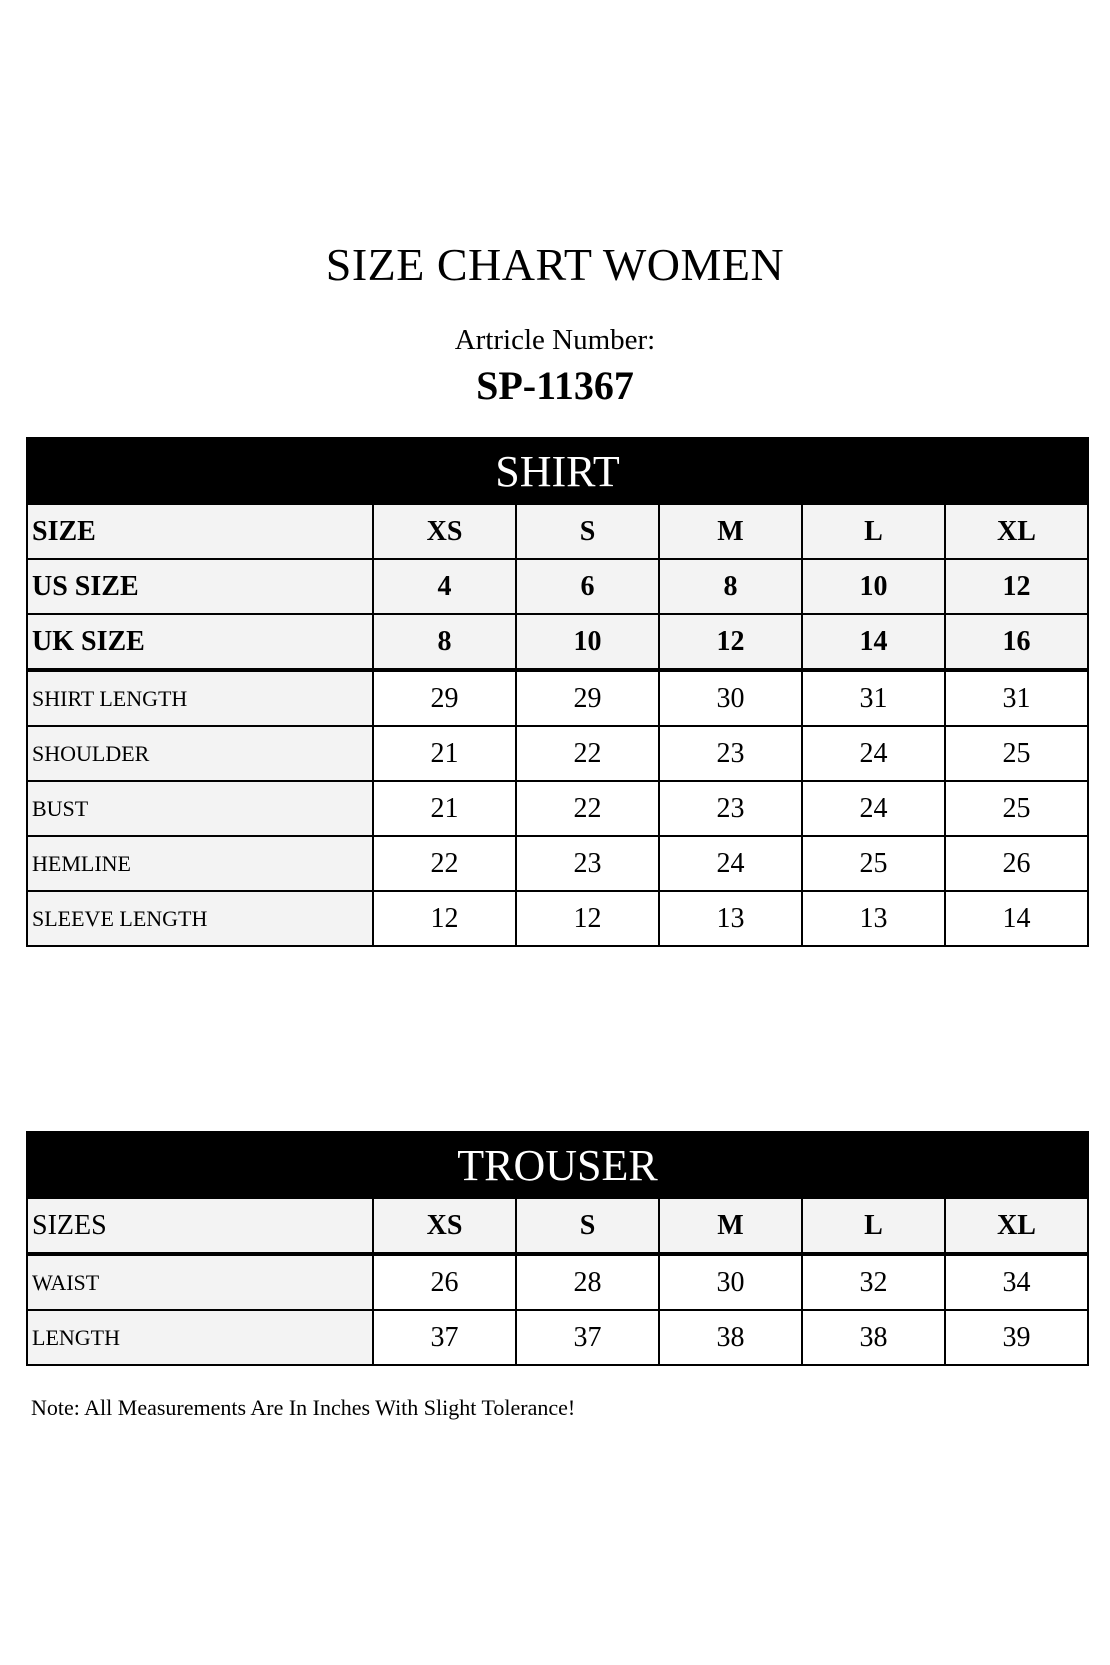 The image size is (1110, 1665). Describe the element at coordinates (200, 586) in the screenshot. I see `row-label: US SIZE` at that location.